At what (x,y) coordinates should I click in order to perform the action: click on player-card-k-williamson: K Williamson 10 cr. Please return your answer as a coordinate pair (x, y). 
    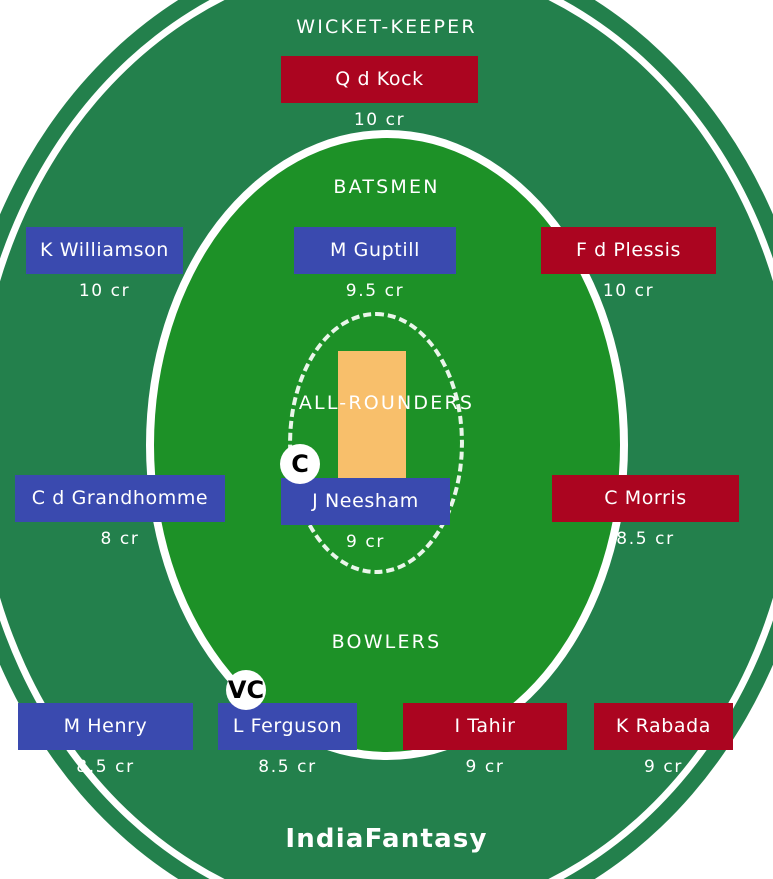
    Looking at the image, I should click on (104, 264).